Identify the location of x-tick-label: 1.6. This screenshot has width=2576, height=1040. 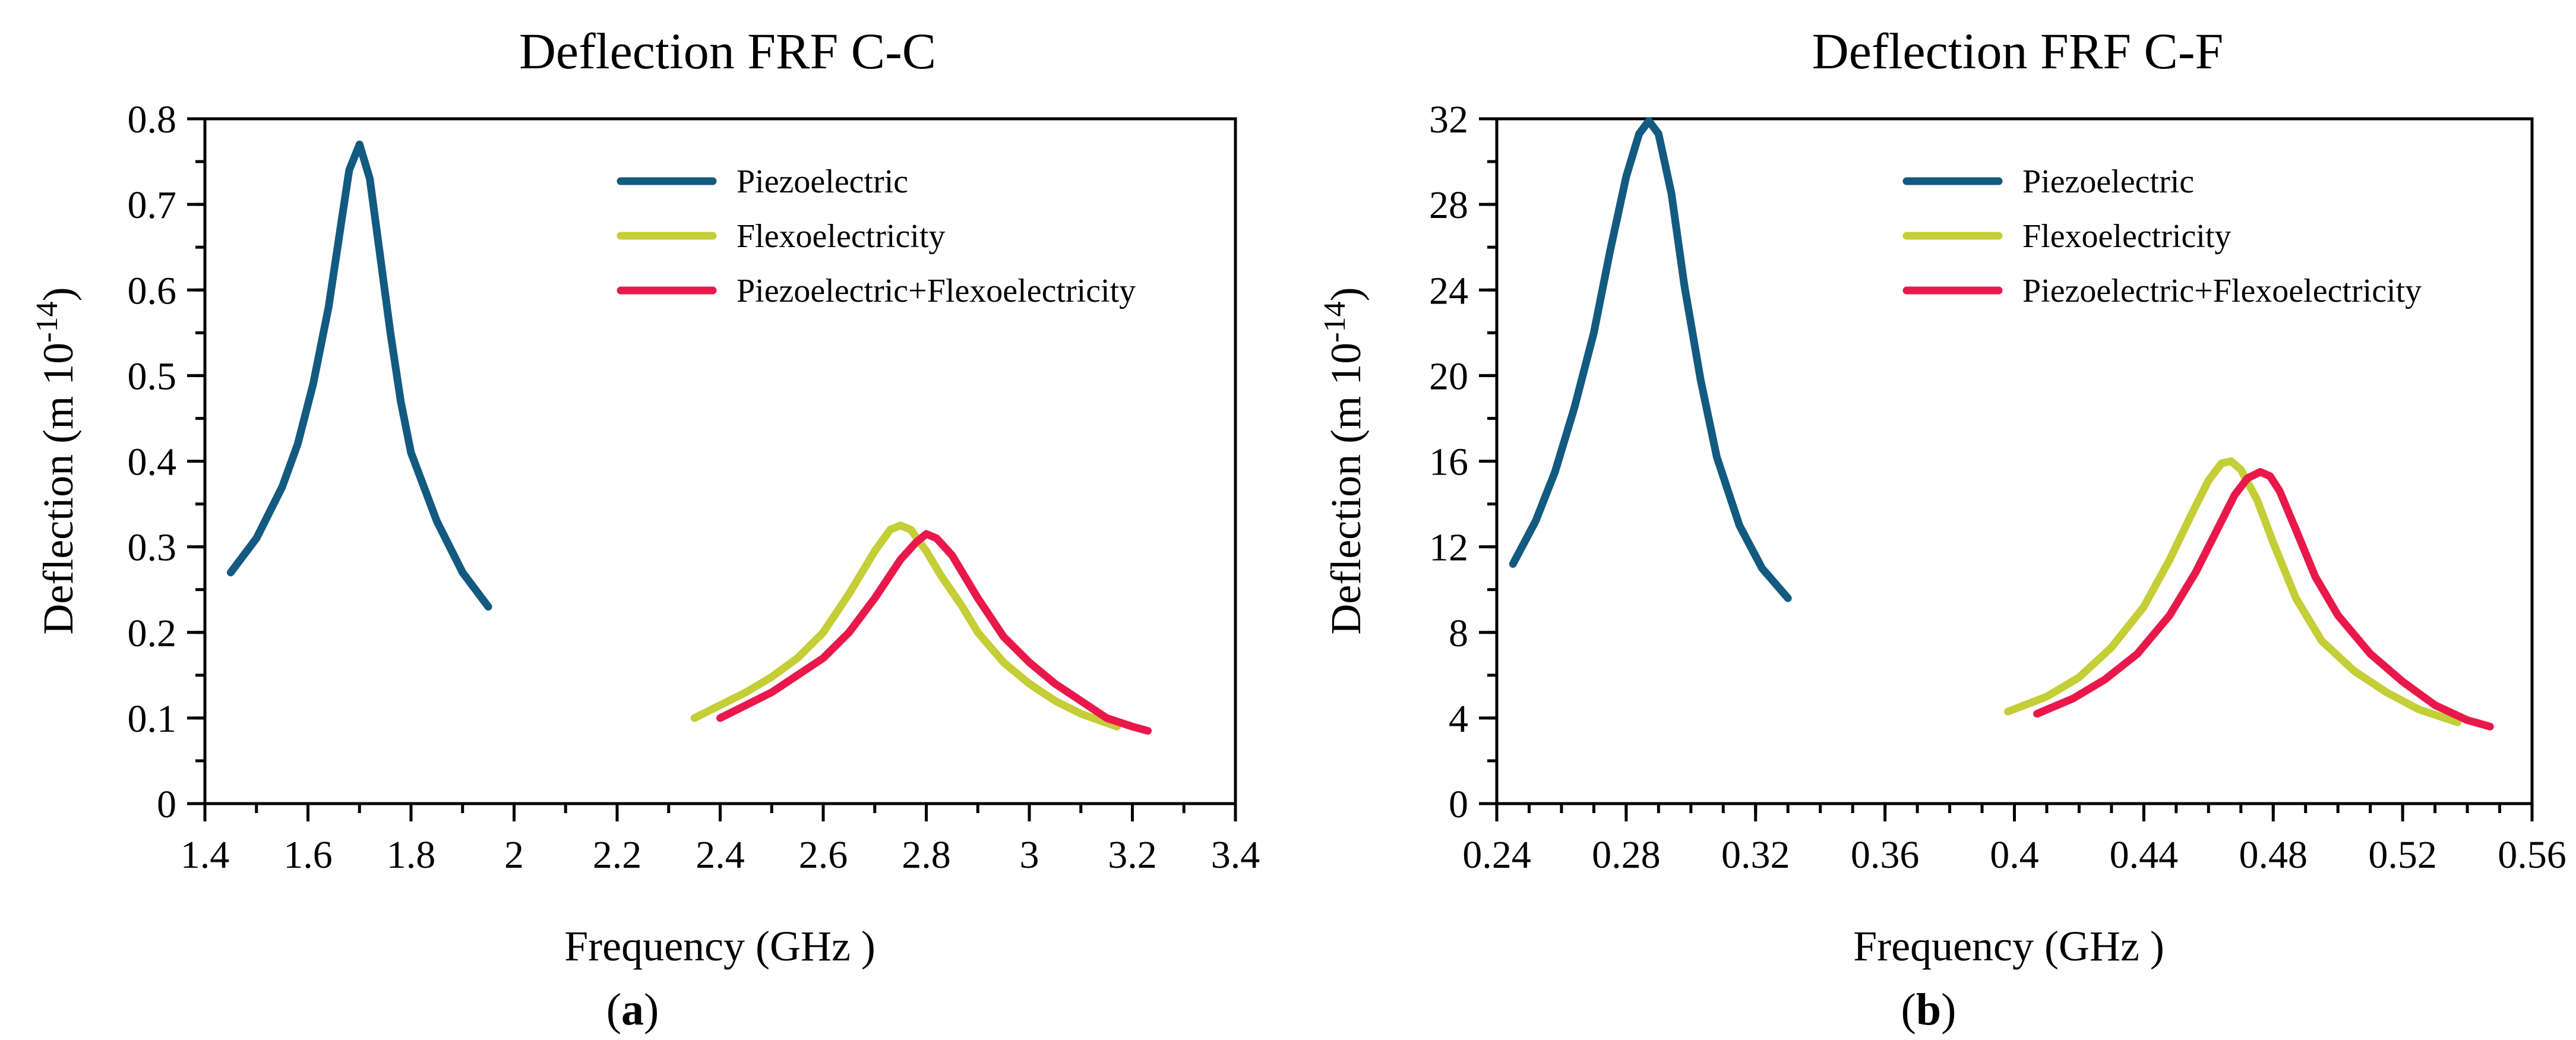
(308, 855).